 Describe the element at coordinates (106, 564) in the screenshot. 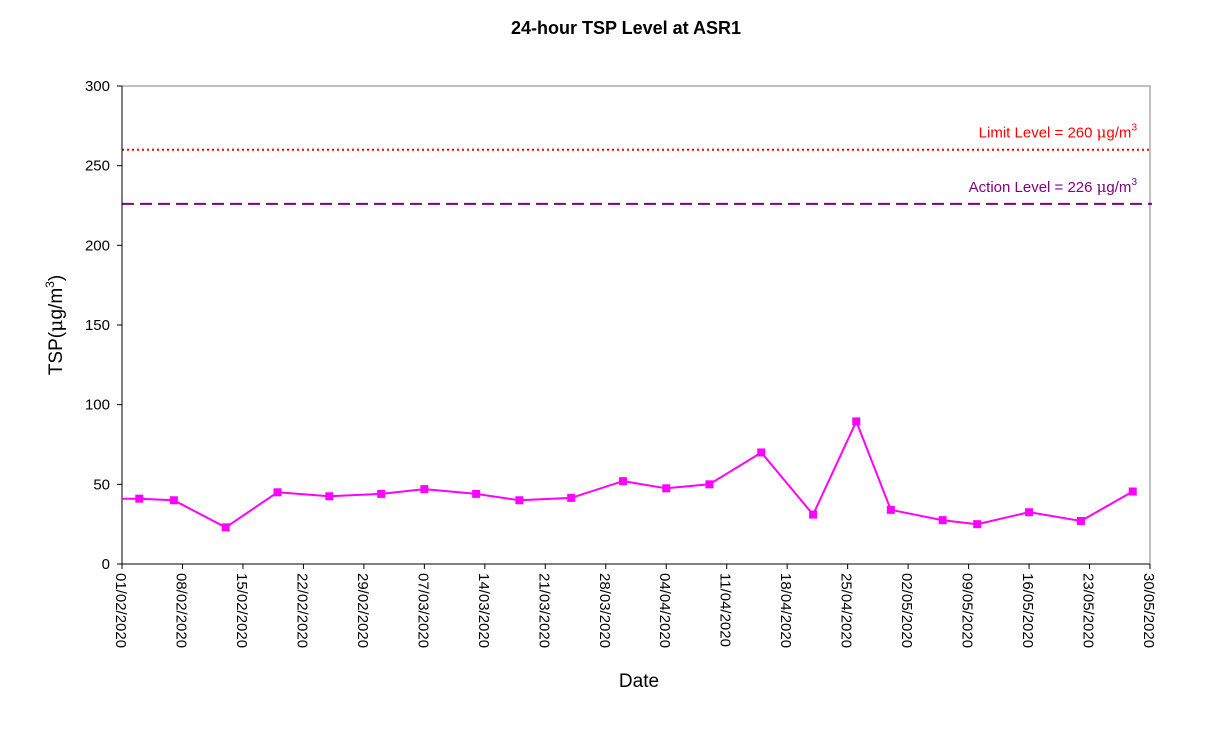

I see `y-tick-label: 0` at that location.